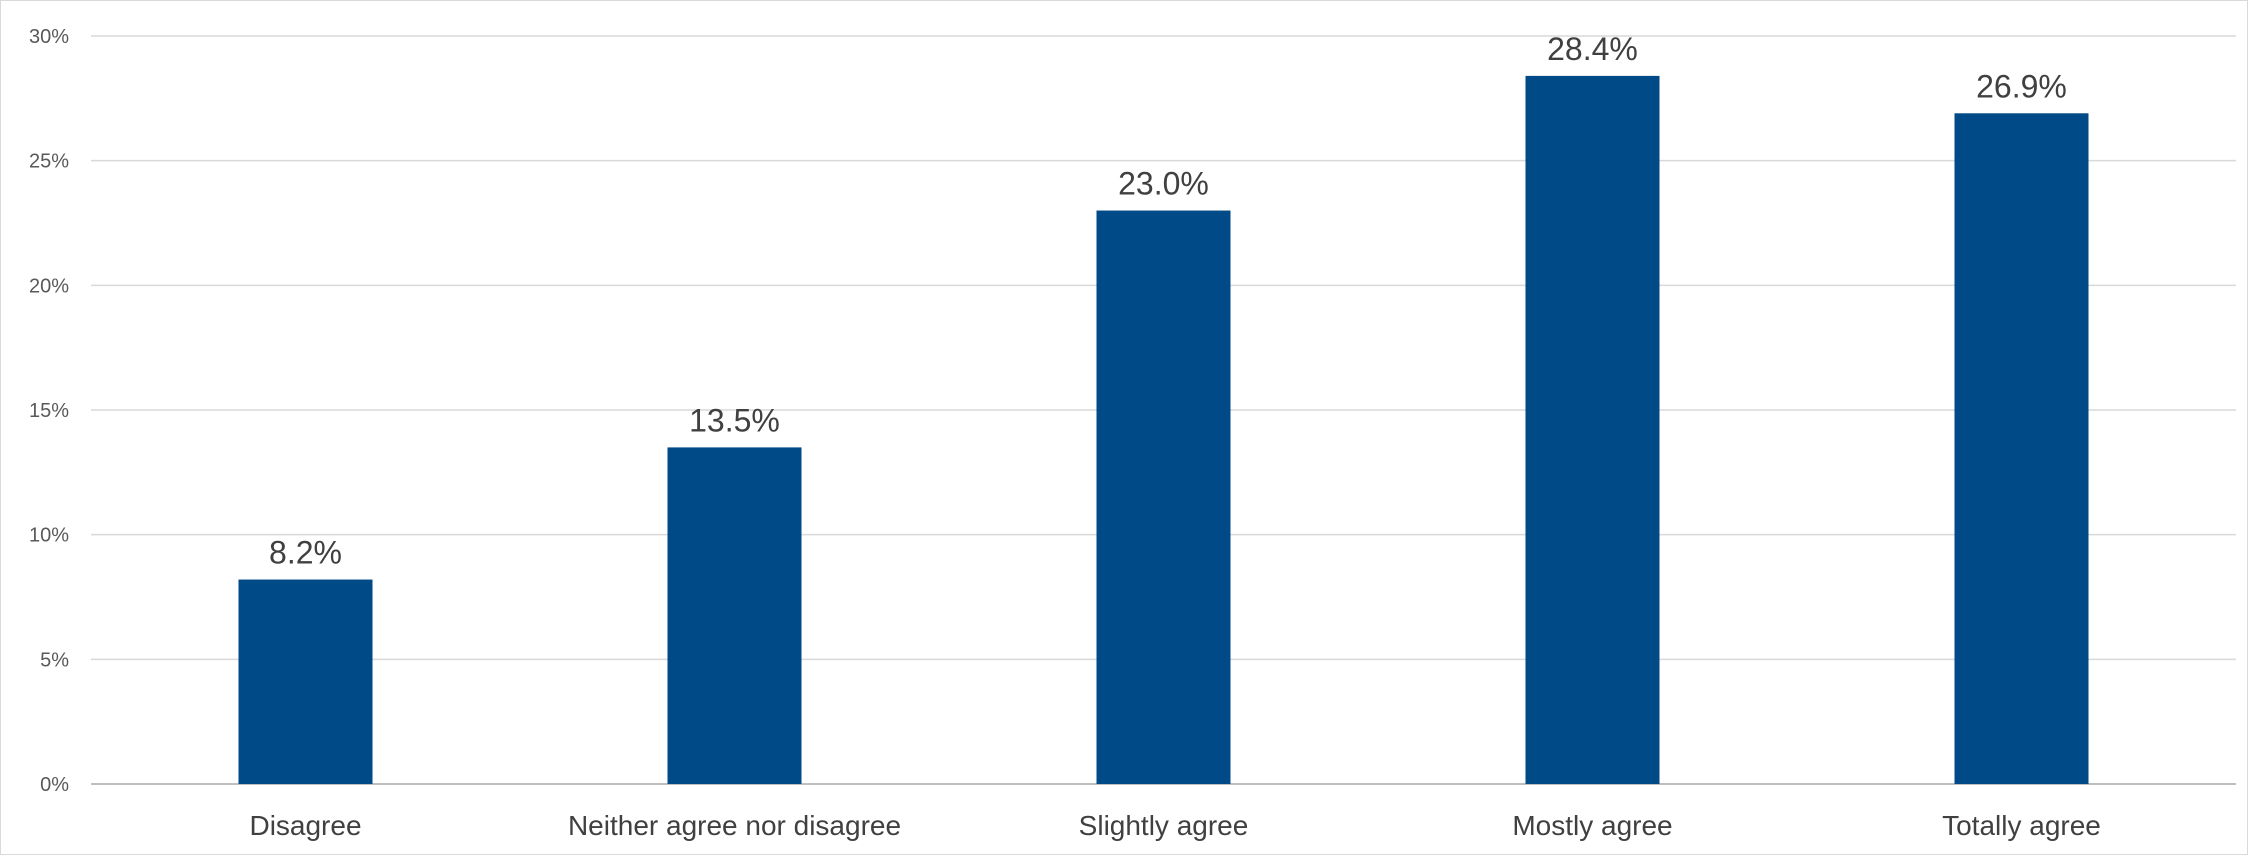 The height and width of the screenshot is (861, 2248). I want to click on y-tick-label: 20%, so click(49, 286).